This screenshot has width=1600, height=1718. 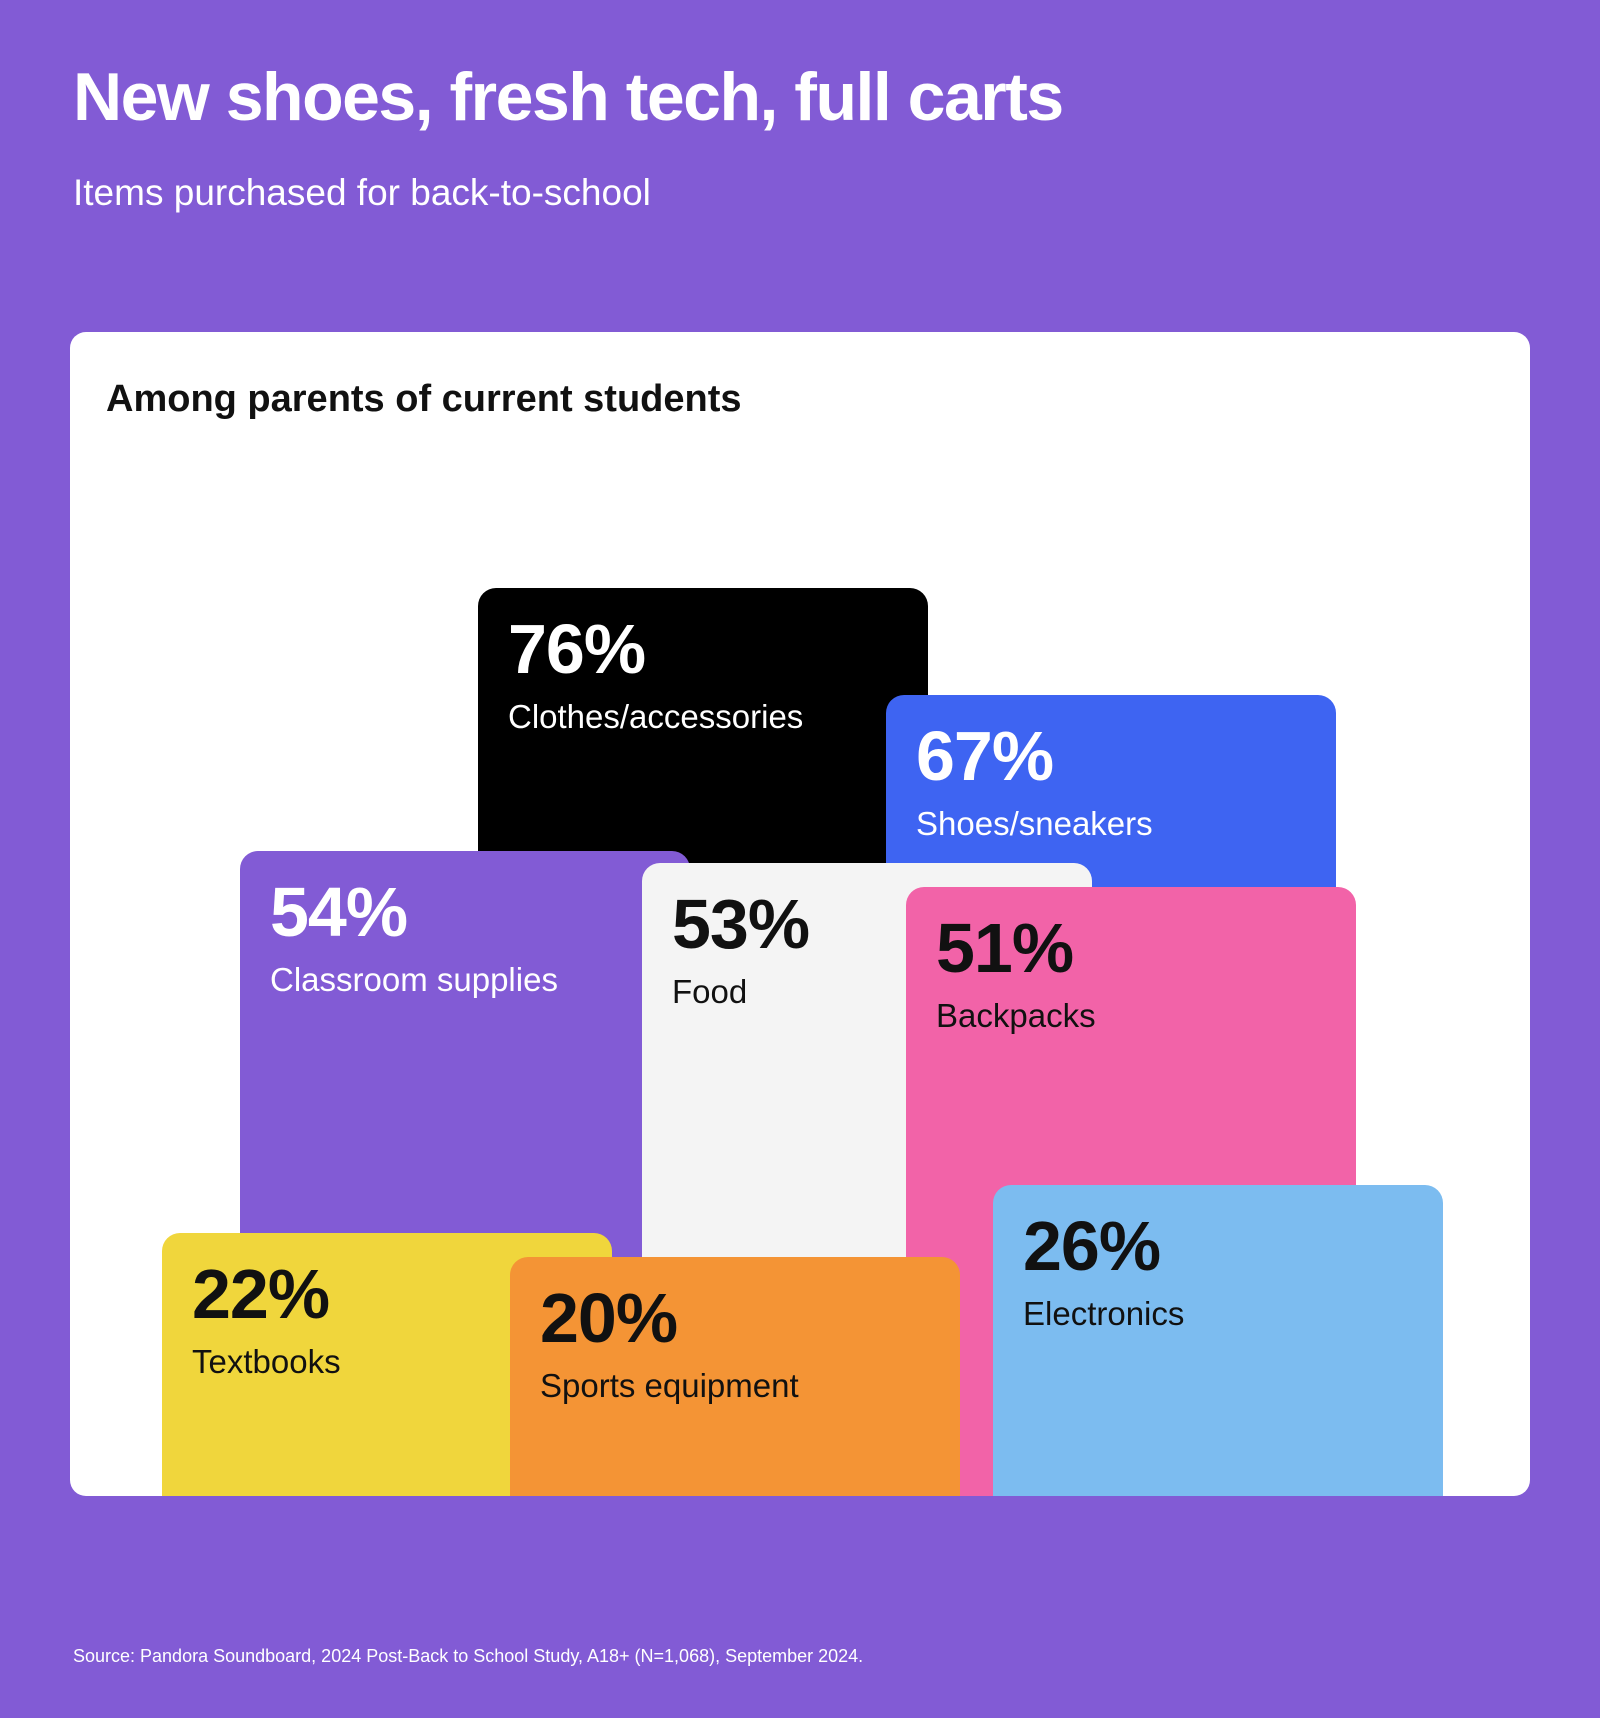 I want to click on card-heading: Among parents of current students, so click(x=424, y=399).